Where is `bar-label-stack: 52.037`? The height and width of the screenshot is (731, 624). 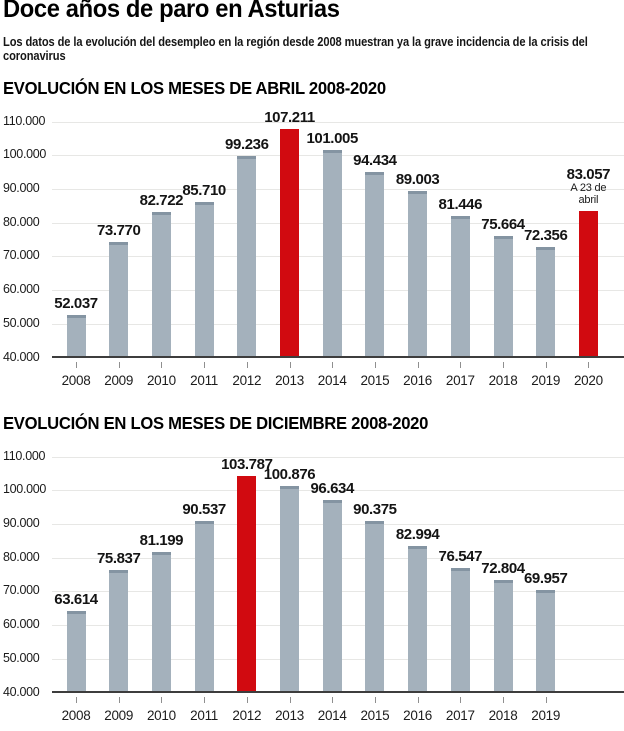
bar-label-stack: 52.037 is located at coordinates (76, 303).